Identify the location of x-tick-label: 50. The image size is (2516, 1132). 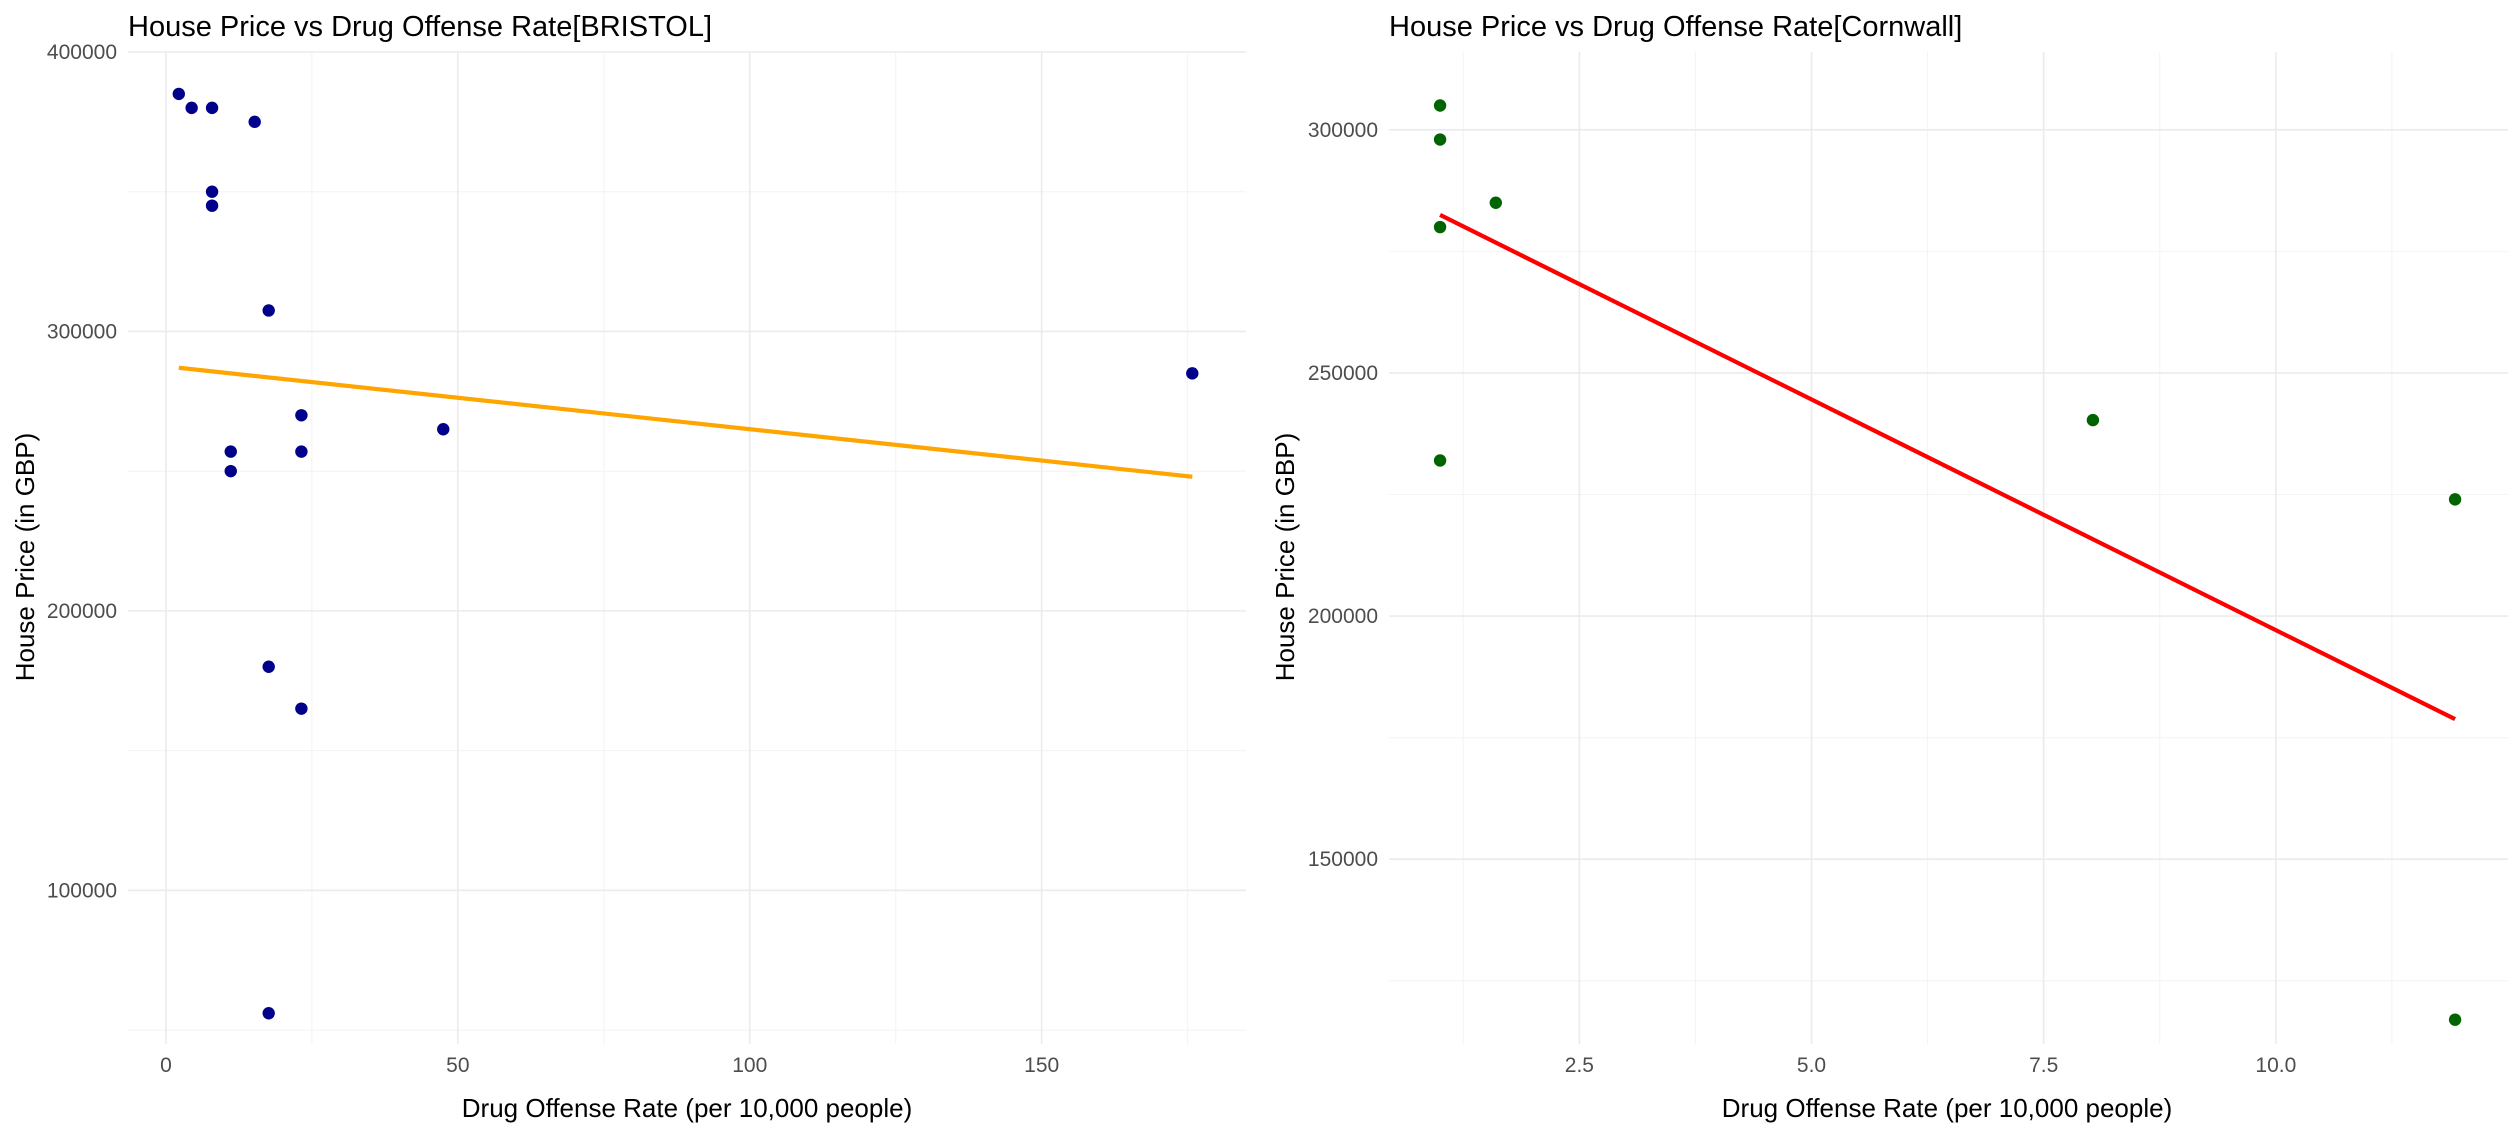
(457, 1065).